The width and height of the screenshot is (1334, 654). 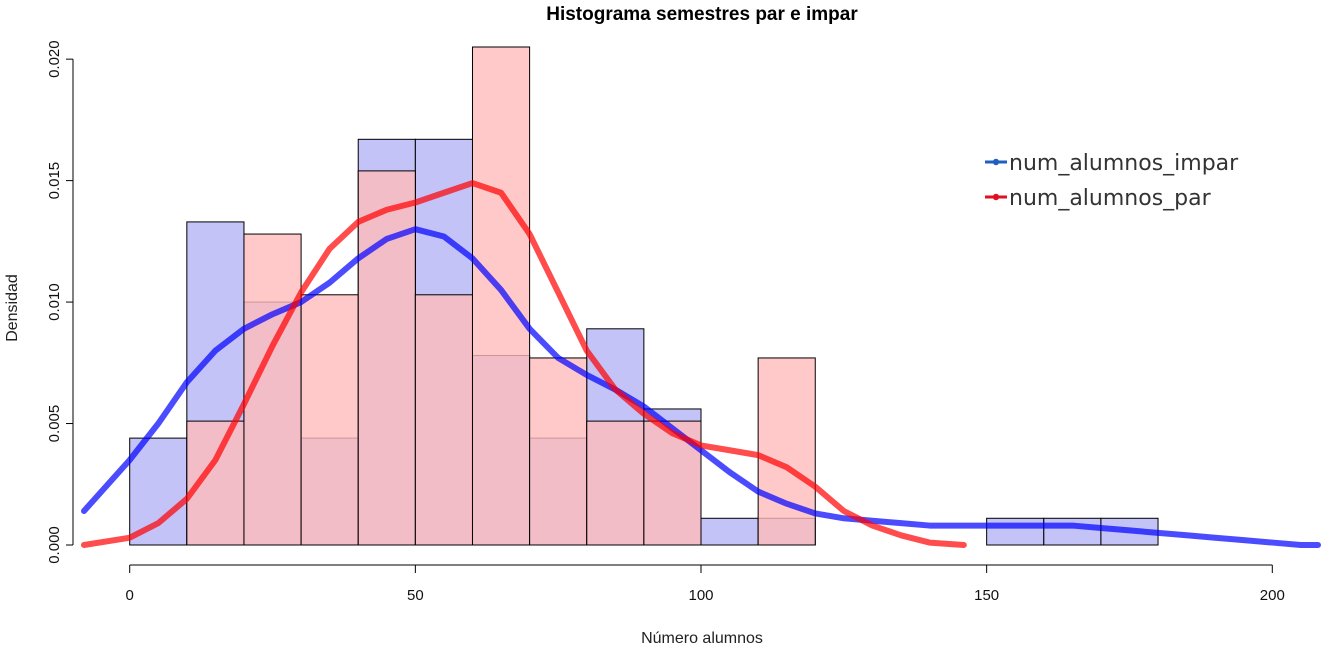 What do you see at coordinates (54, 181) in the screenshot?
I see `y-tick-label: 0.015` at bounding box center [54, 181].